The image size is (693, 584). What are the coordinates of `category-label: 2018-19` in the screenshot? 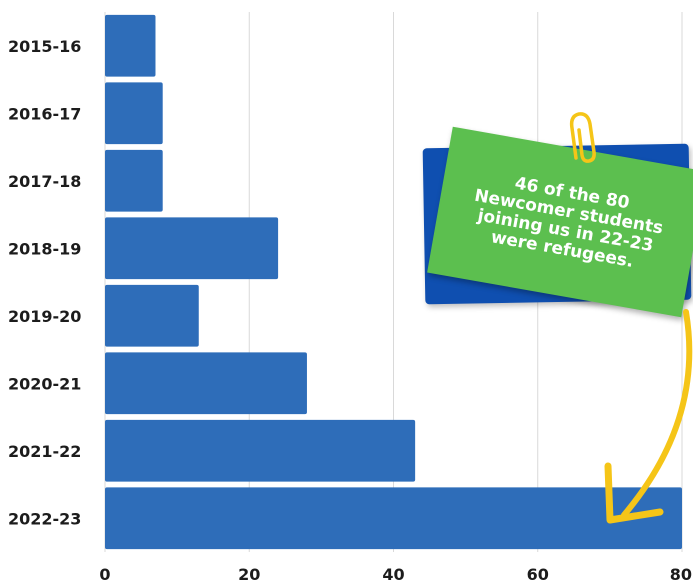 It's located at (44, 248).